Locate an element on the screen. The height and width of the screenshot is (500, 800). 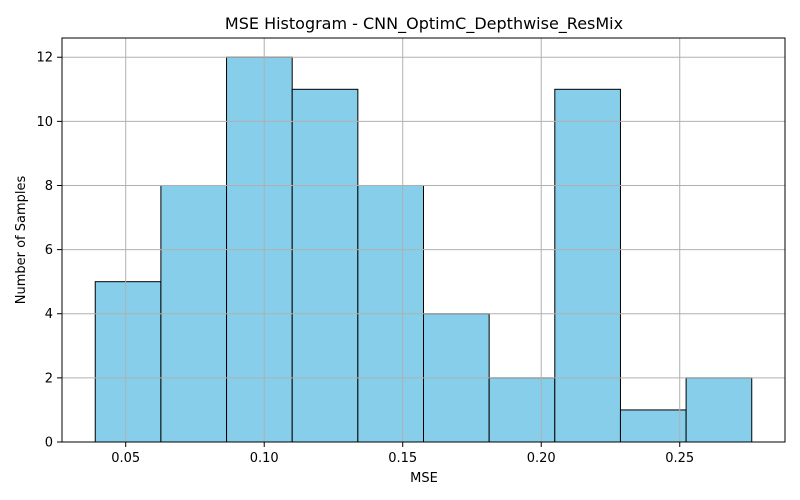
y-tick-label: 12 is located at coordinates (44, 58).